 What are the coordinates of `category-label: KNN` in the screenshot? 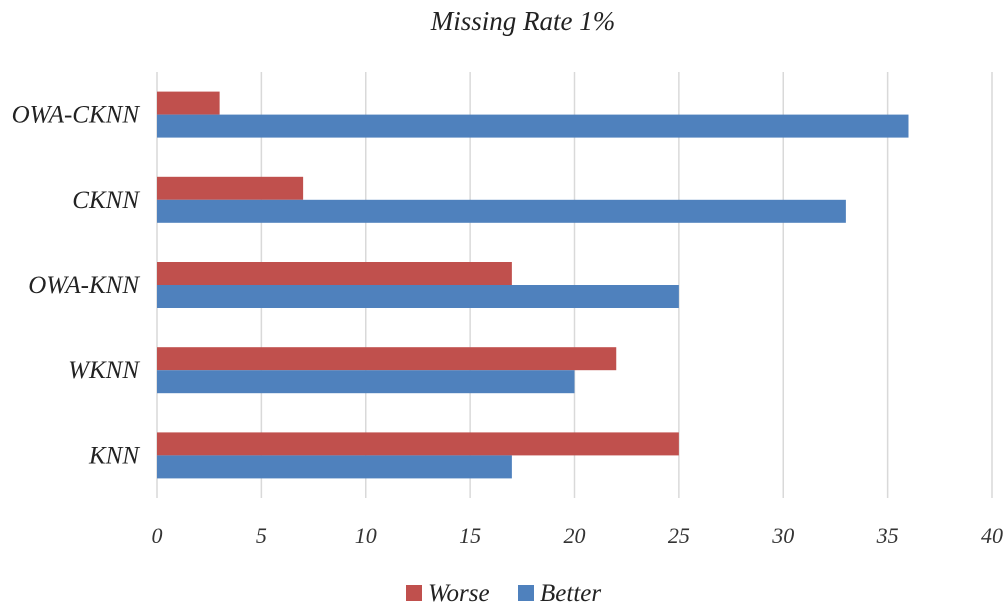 It's located at (114, 455).